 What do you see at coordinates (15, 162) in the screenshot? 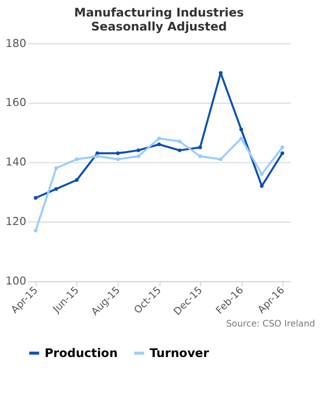
I see `y-tick-label: 140` at bounding box center [15, 162].